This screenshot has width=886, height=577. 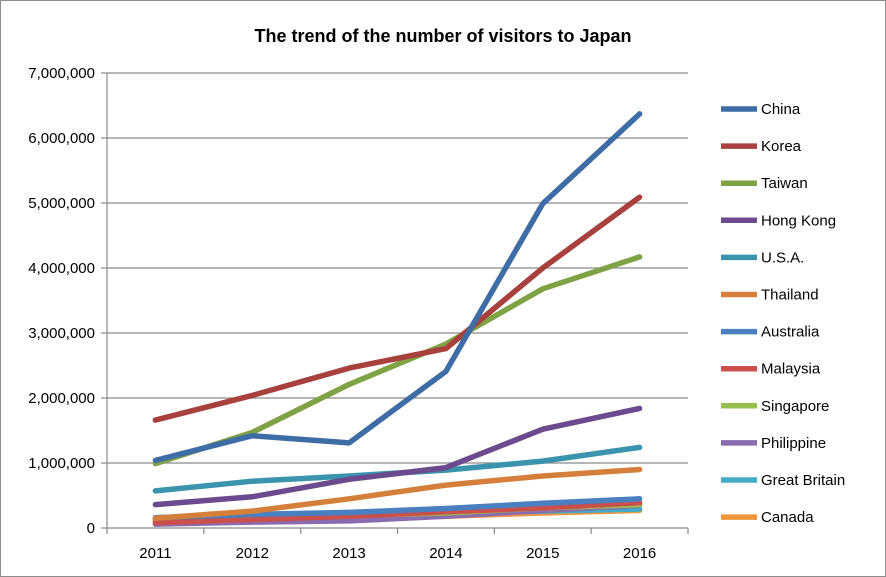 I want to click on x-tick-label: 2016, so click(x=639, y=553).